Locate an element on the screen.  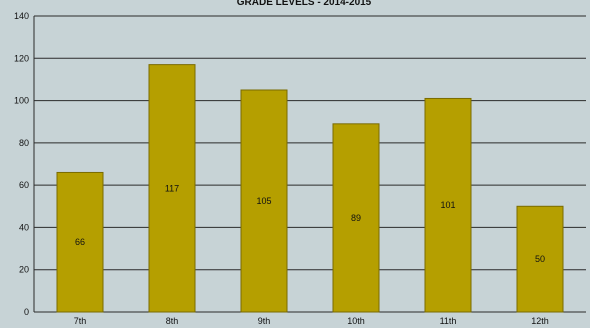
bar-8th is located at coordinates (172, 188).